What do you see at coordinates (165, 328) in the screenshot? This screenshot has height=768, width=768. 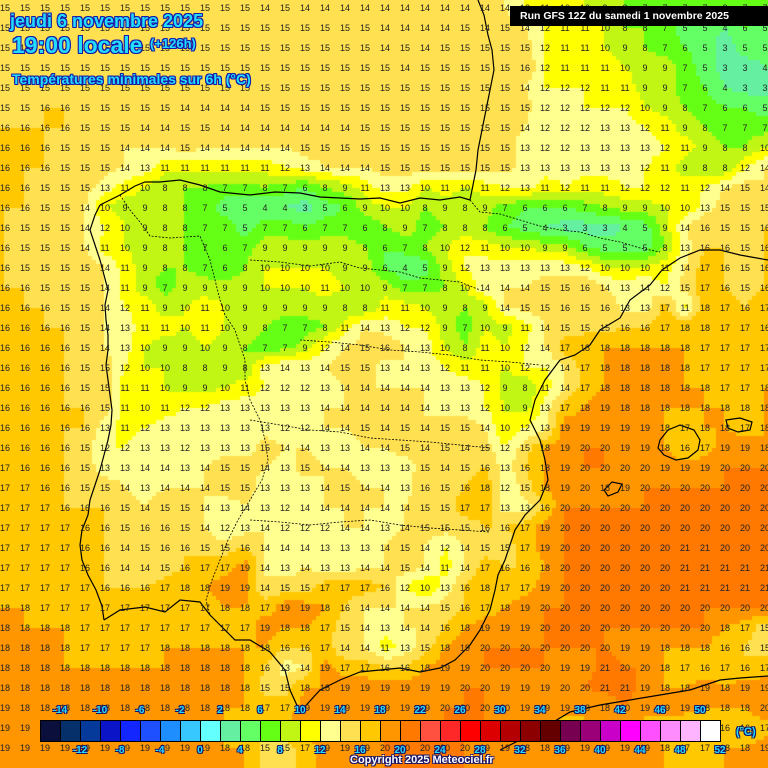 I see `grid-value: 11` at bounding box center [165, 328].